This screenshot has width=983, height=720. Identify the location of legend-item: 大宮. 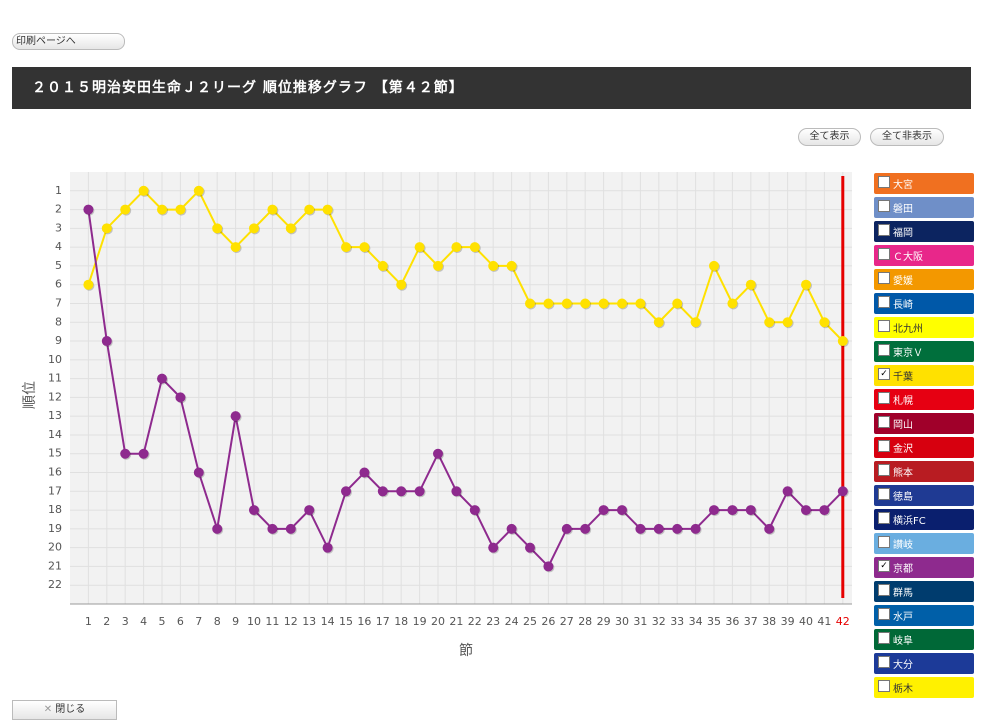
(924, 183).